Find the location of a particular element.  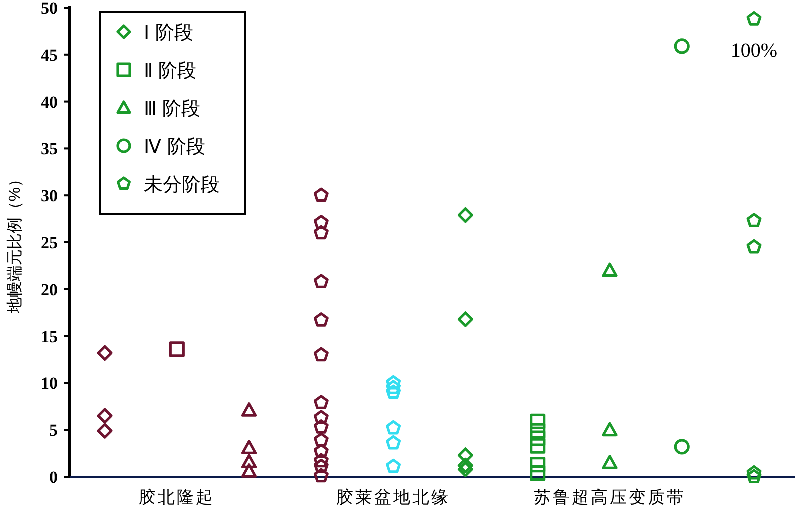

legend-label: Ⅳ 阶段 is located at coordinates (175, 147).